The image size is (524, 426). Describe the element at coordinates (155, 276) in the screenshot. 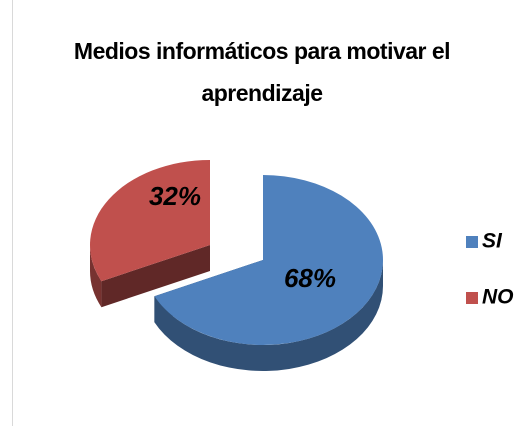

I see `slice-face` at that location.